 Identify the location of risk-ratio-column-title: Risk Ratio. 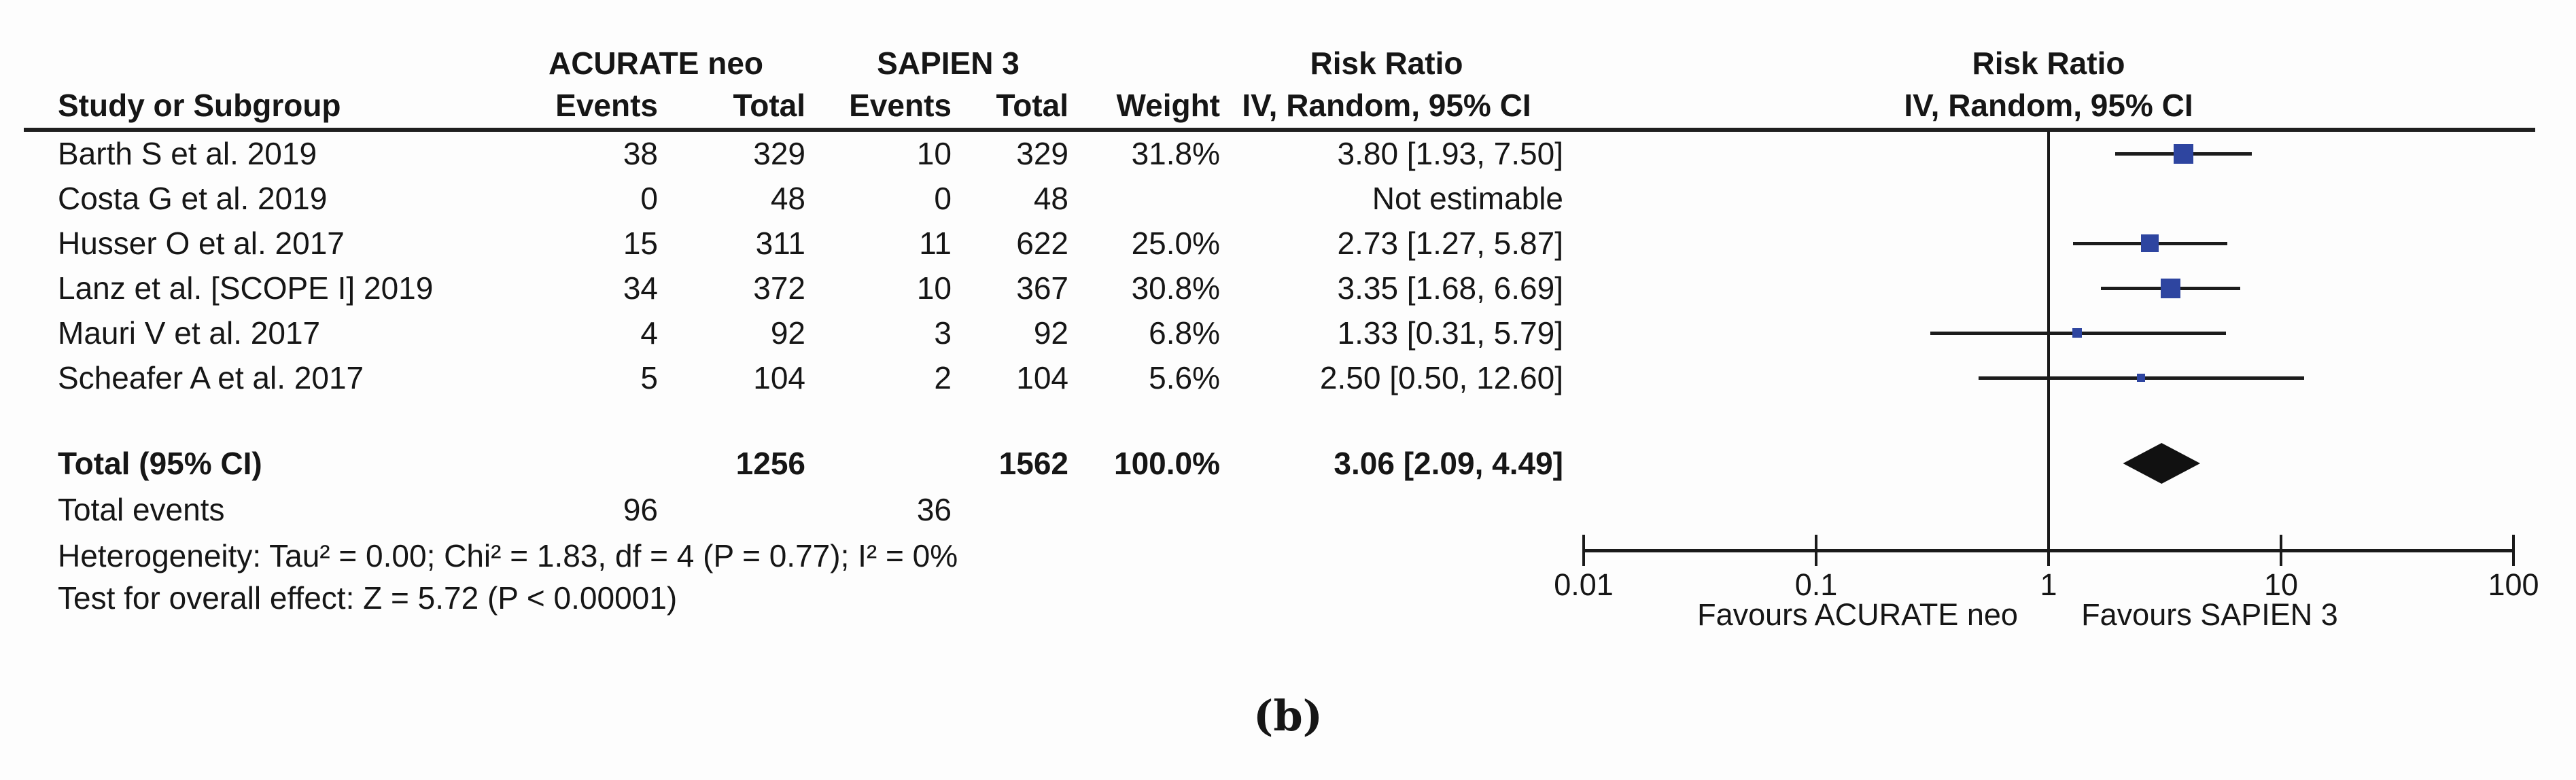
(1386, 63).